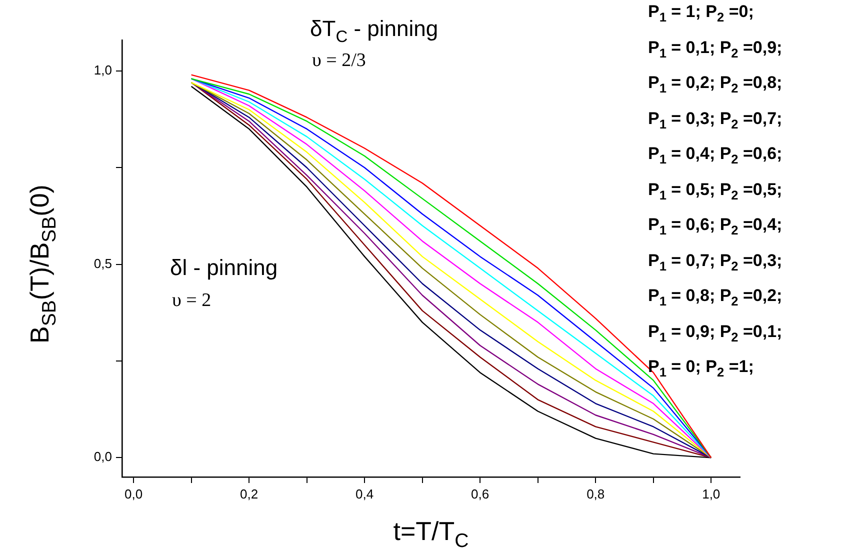  Describe the element at coordinates (224, 268) in the screenshot. I see `annotation: δl - pinning` at that location.